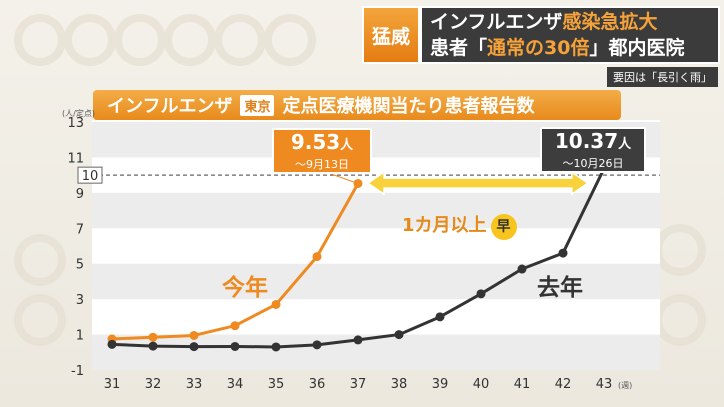 This screenshot has height=407, width=724. What do you see at coordinates (586, 141) in the screenshot?
I see `callout-last-year-value: 10.37` at bounding box center [586, 141].